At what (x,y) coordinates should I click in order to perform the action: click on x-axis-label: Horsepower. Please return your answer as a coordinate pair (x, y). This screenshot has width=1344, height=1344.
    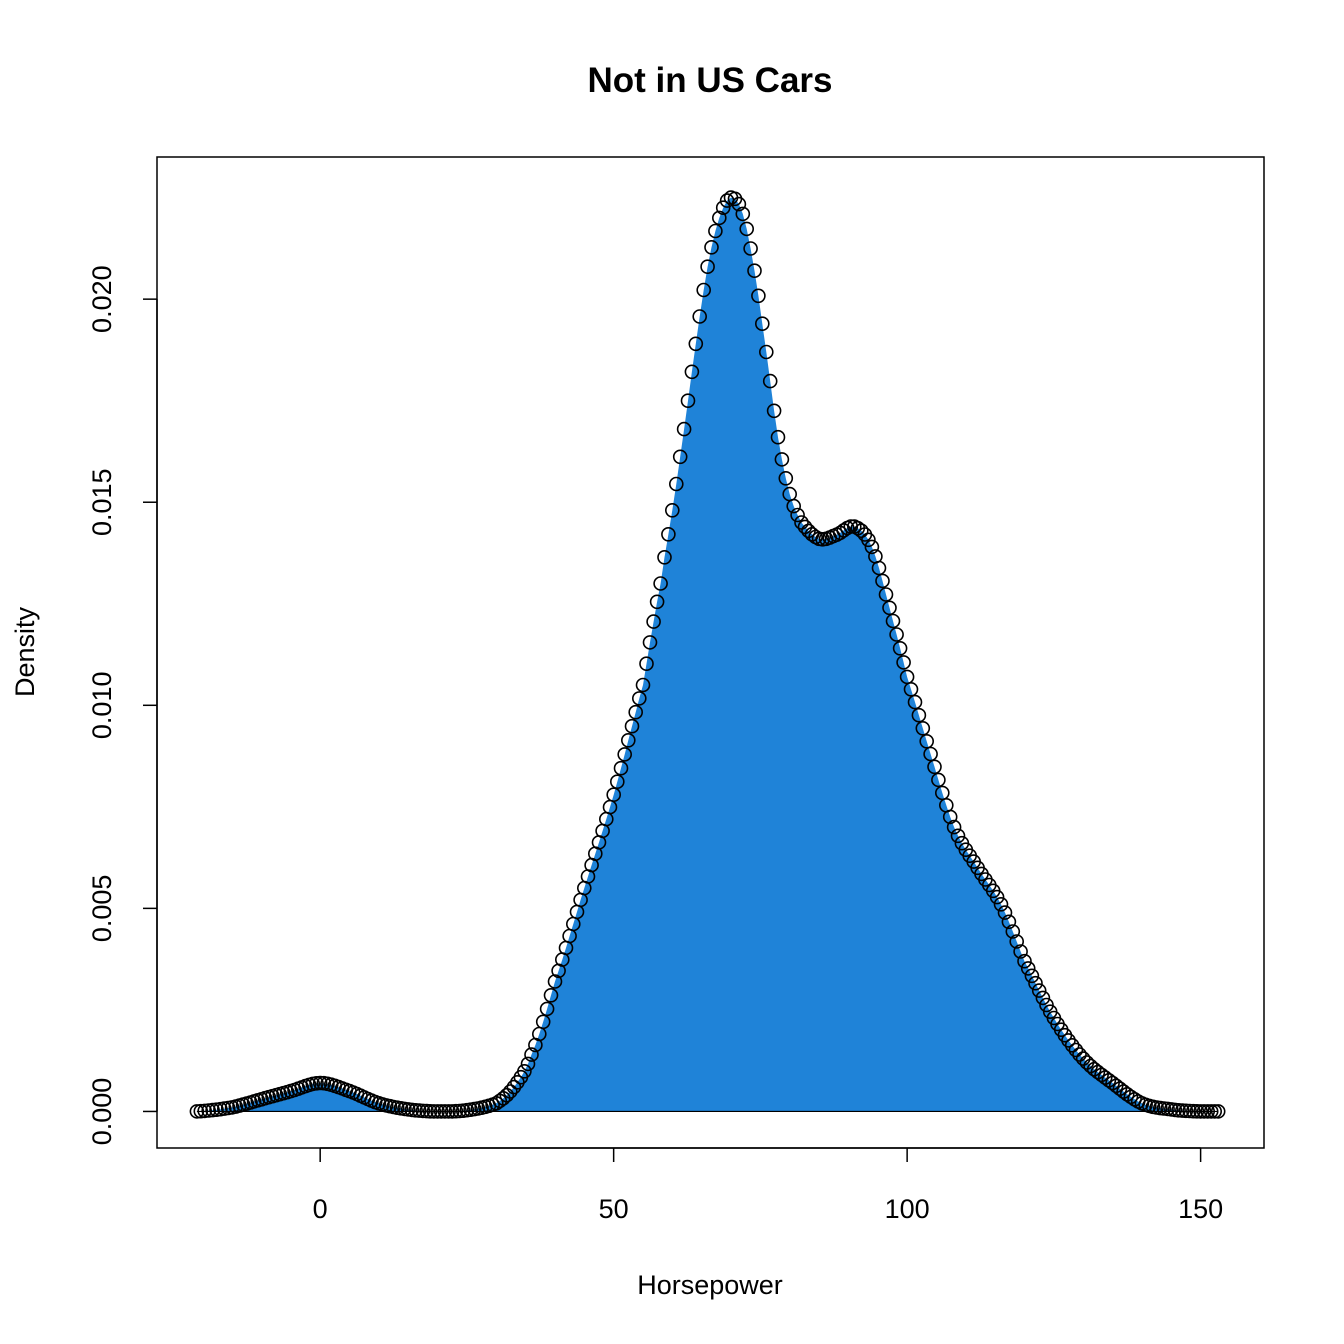
    Looking at the image, I should click on (710, 1285).